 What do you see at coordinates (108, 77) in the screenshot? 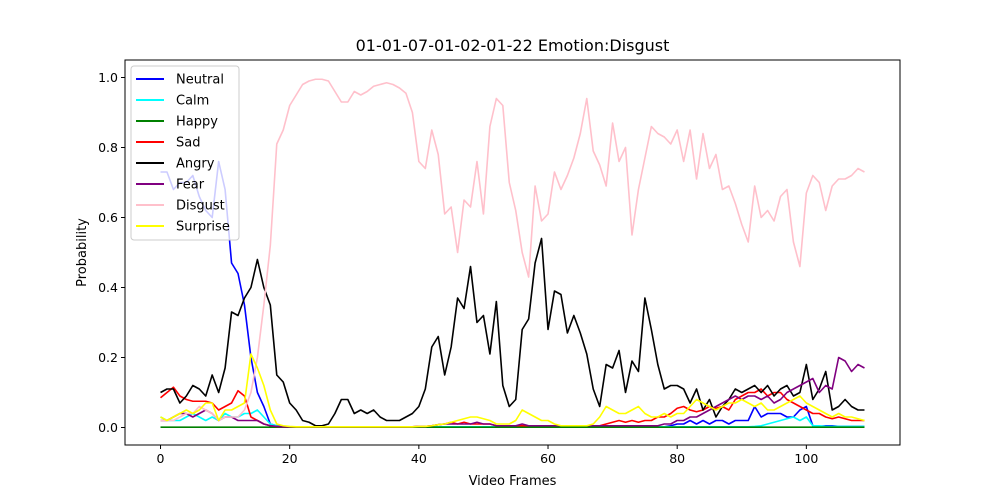
I see `y-tick-label: 1.0` at bounding box center [108, 77].